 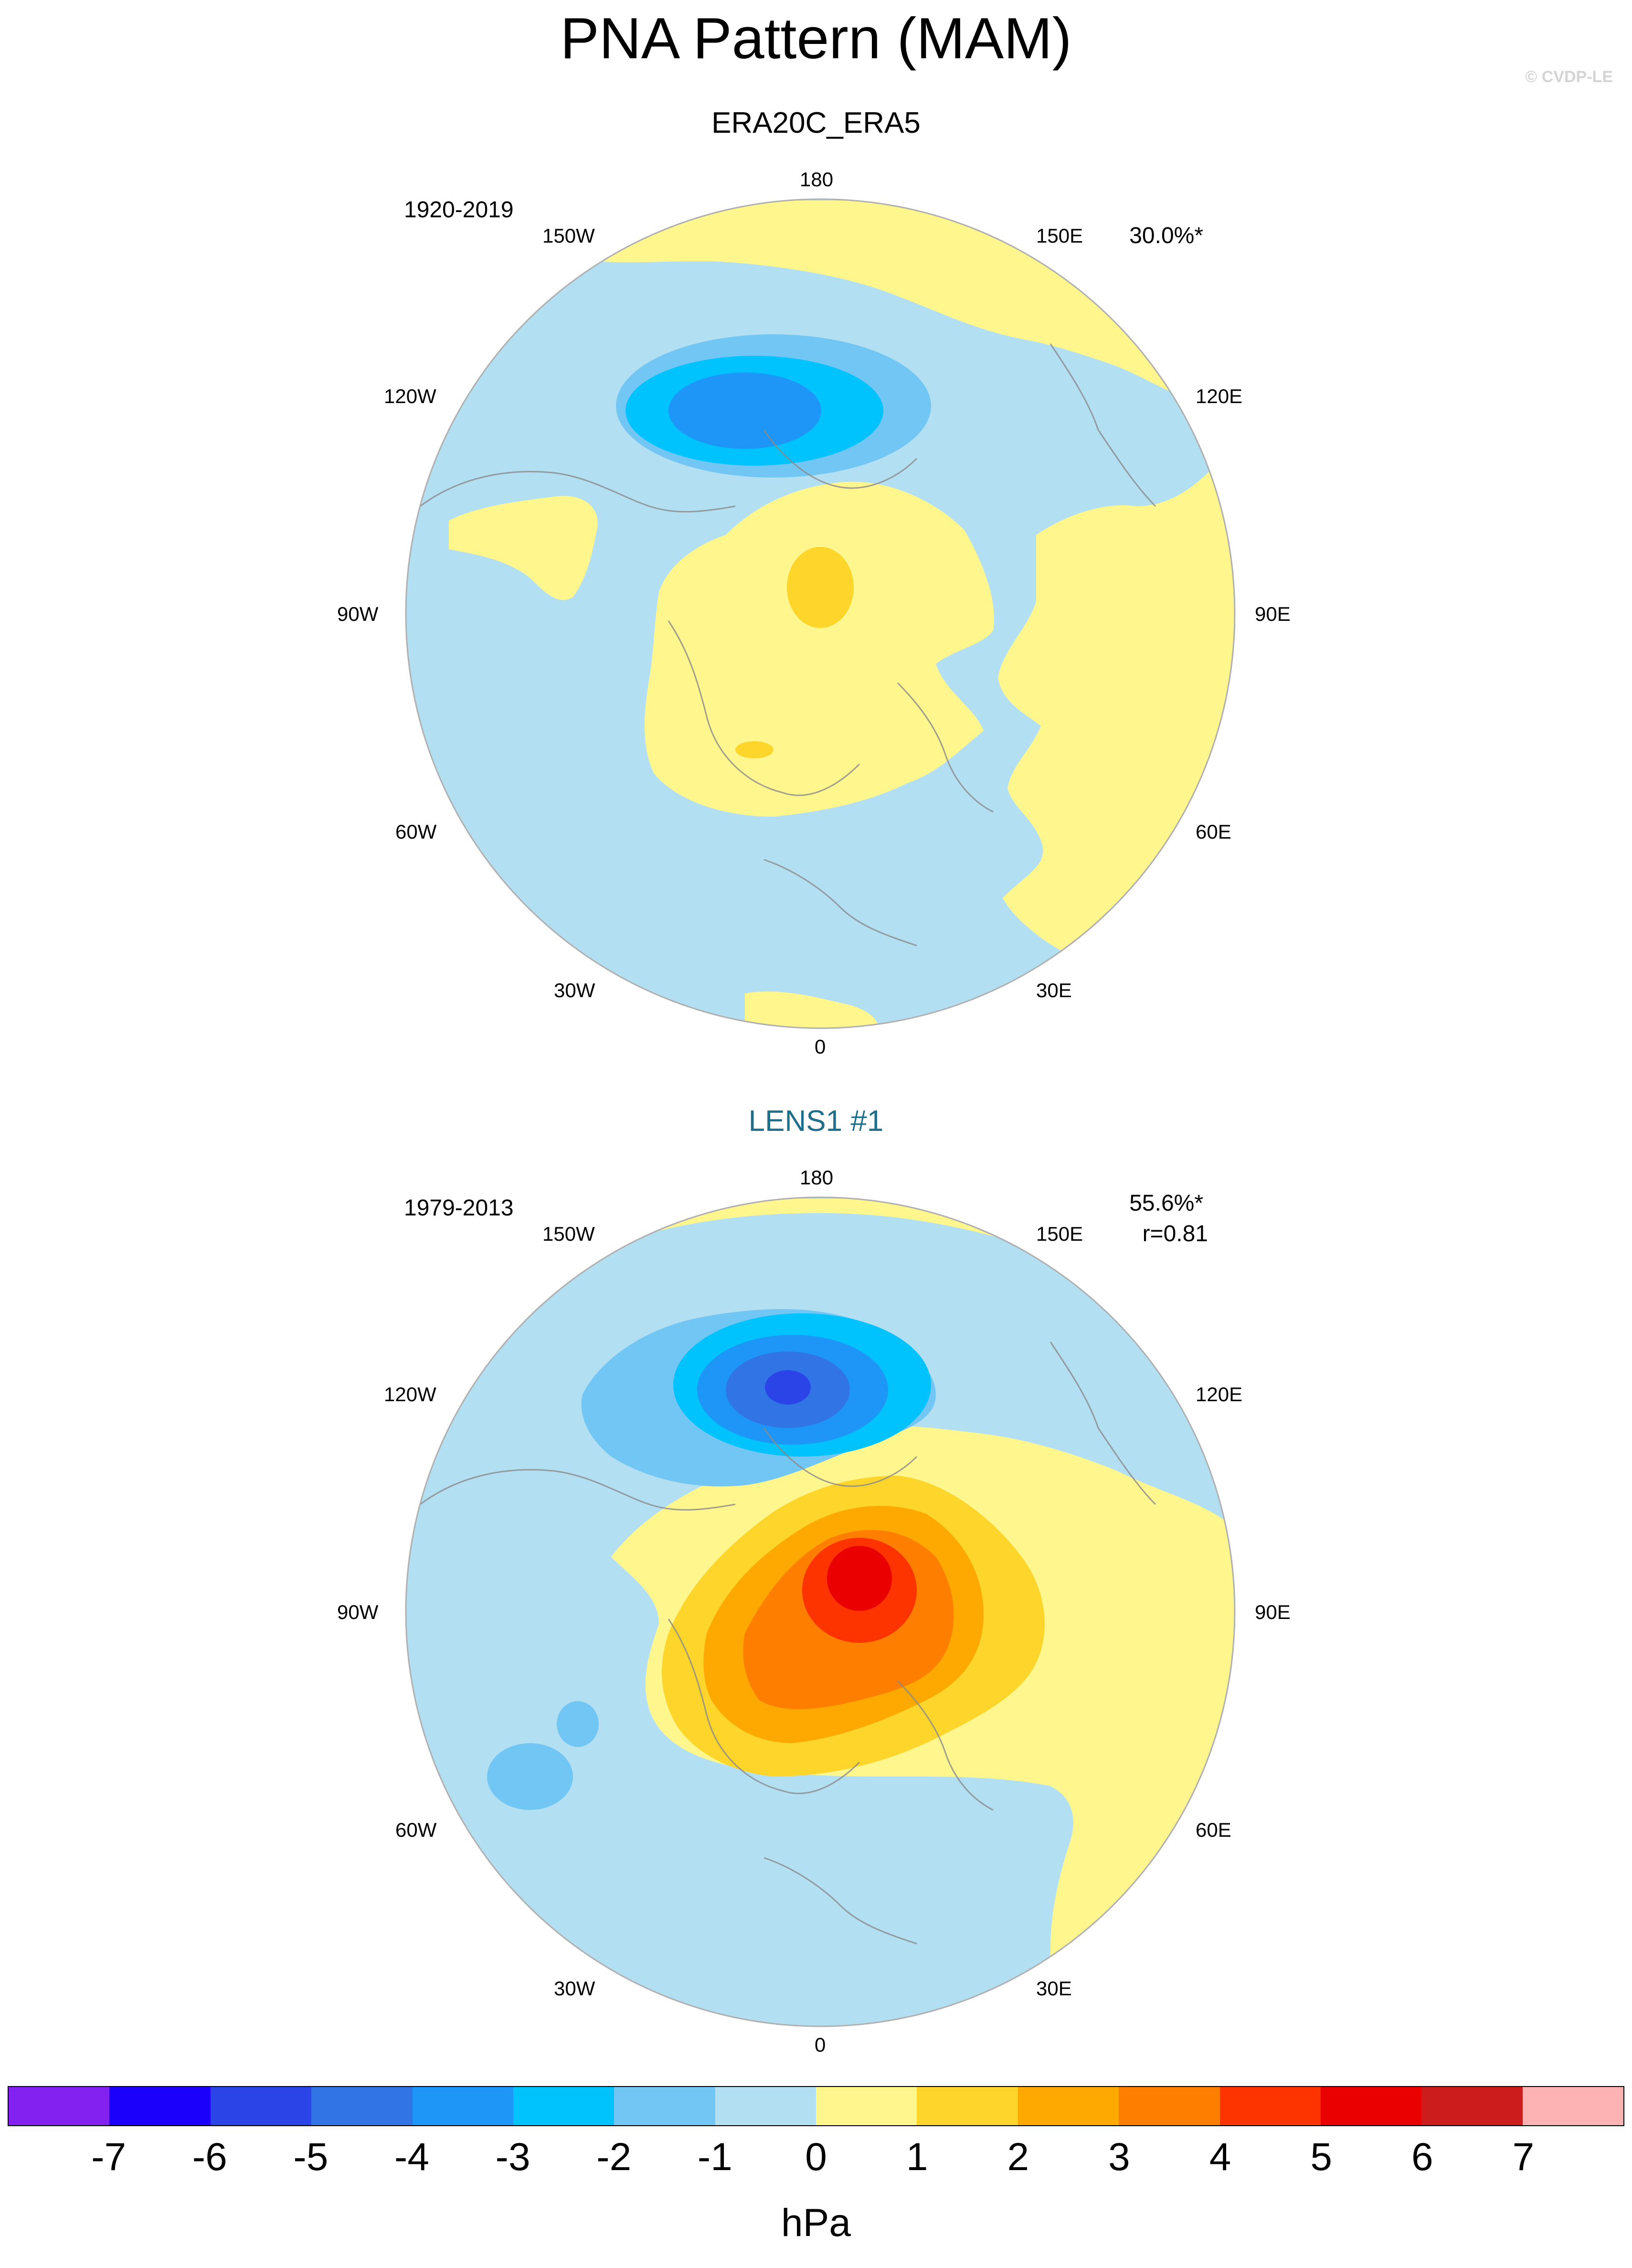 What do you see at coordinates (416, 831) in the screenshot?
I see `panel-1-lon-60w: 60W` at bounding box center [416, 831].